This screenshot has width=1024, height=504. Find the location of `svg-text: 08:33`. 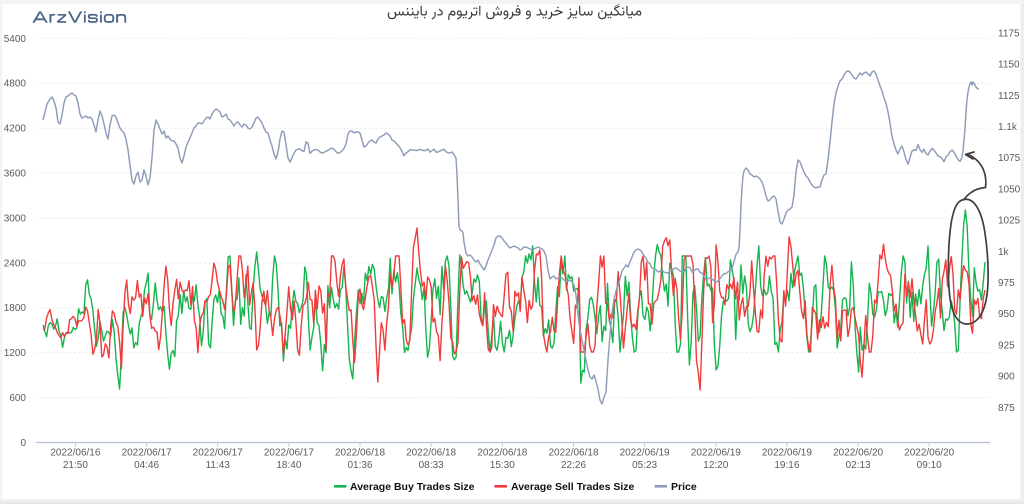

svg-text: 08:33 is located at coordinates (431, 465).